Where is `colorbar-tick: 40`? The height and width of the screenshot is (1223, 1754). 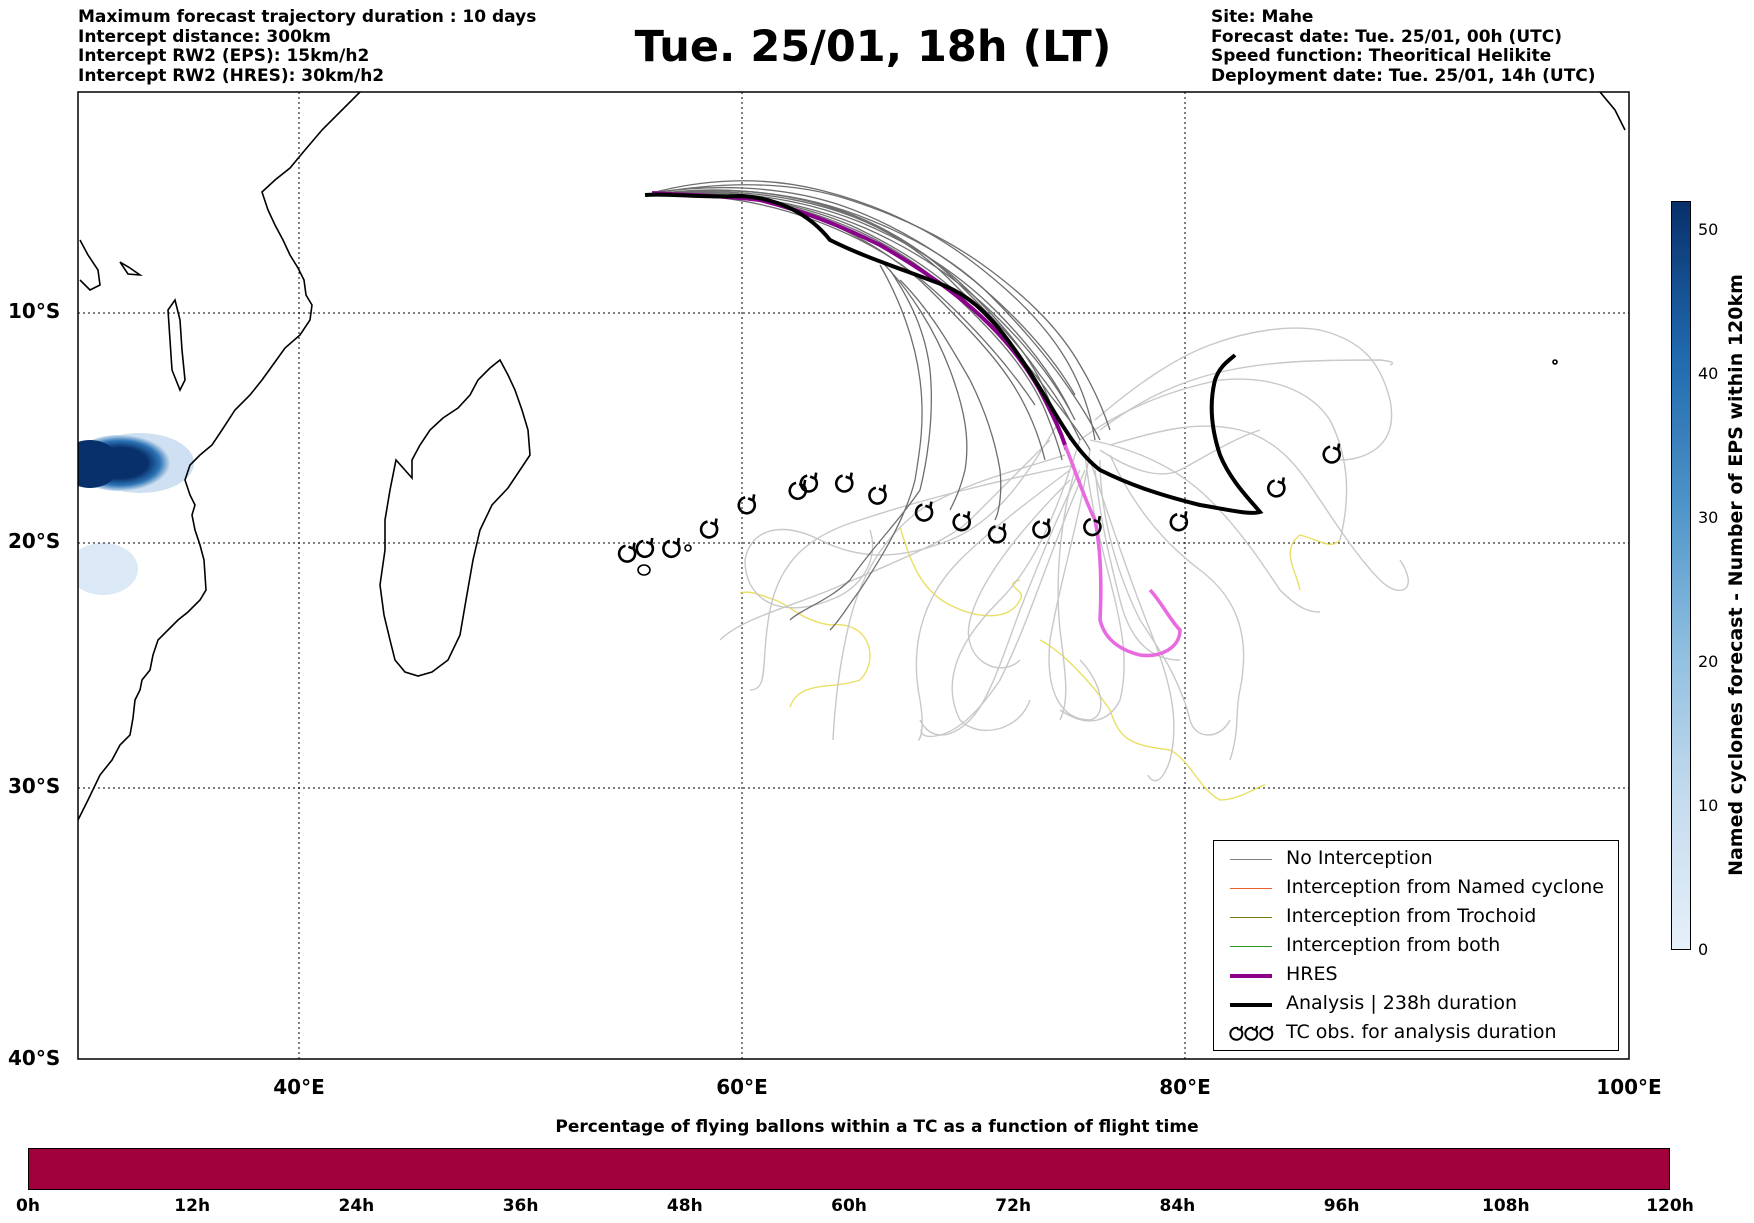
colorbar-tick: 40 is located at coordinates (1708, 373).